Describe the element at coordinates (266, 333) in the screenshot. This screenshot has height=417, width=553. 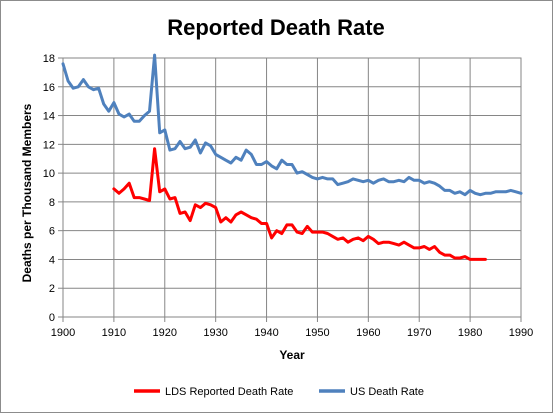
I see `x-tick-label: 1940` at that location.